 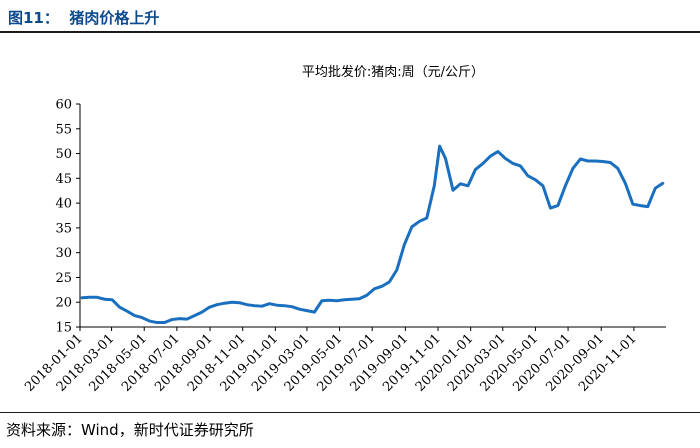 What do you see at coordinates (84, 18) in the screenshot?
I see `figure-title: 图11： 猪肉价格上升` at bounding box center [84, 18].